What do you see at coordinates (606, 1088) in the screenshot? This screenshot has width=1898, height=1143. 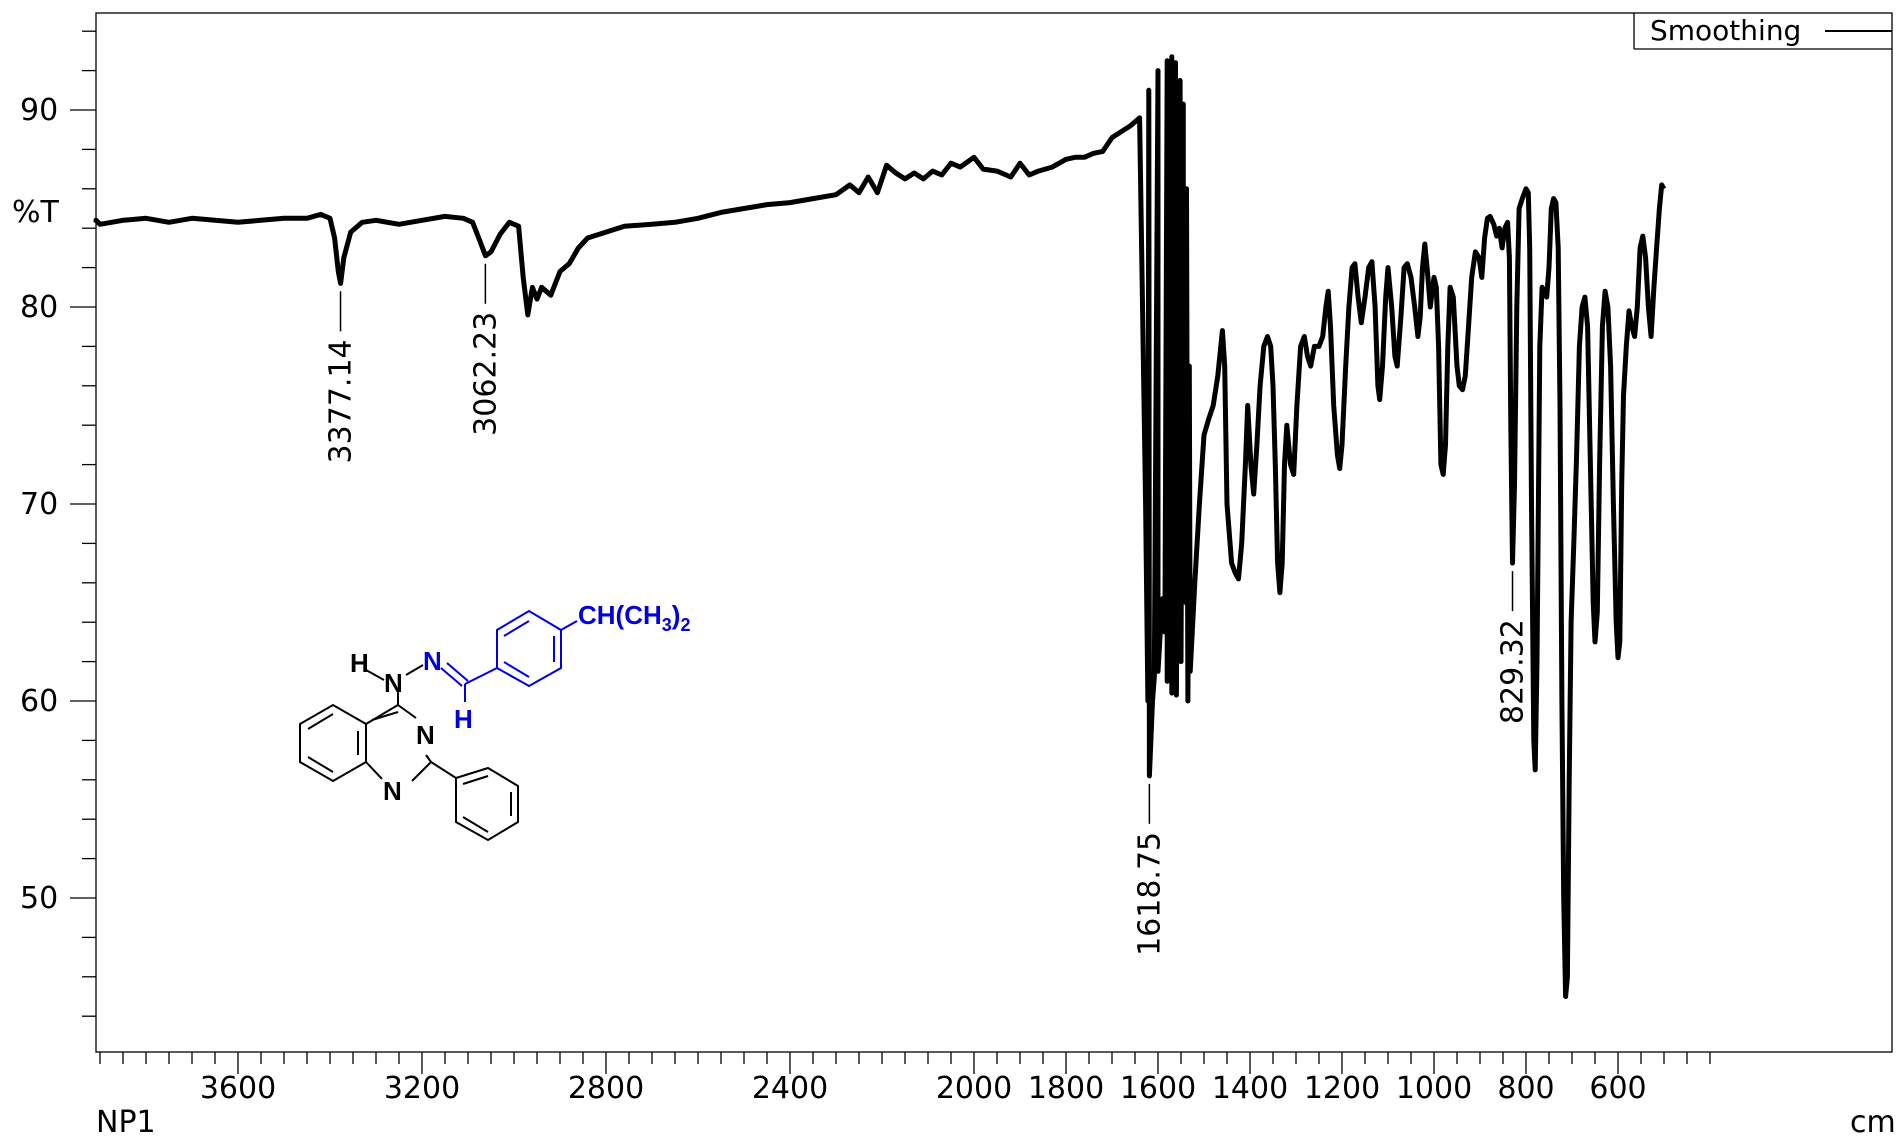 I see `x-tick-label: 2800` at bounding box center [606, 1088].